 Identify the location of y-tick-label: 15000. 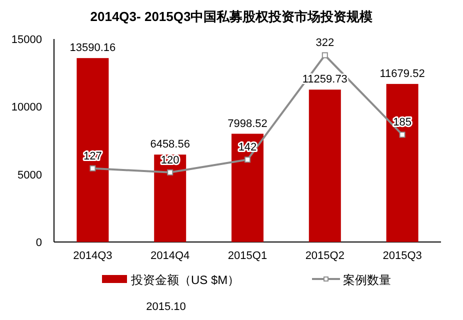
(26, 40).